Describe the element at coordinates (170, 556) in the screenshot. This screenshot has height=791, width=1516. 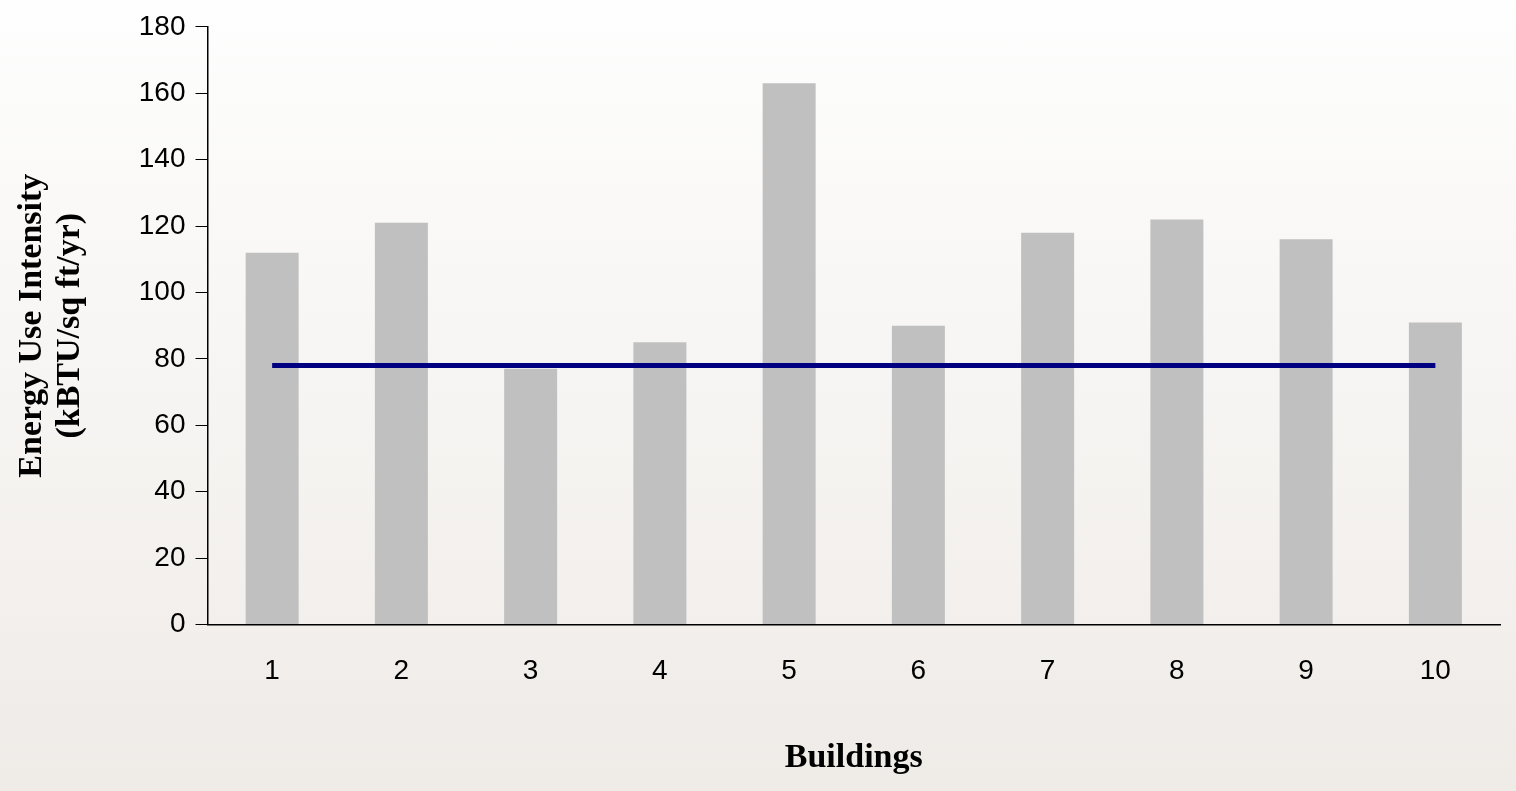
I see `y-tick-label: 20` at that location.